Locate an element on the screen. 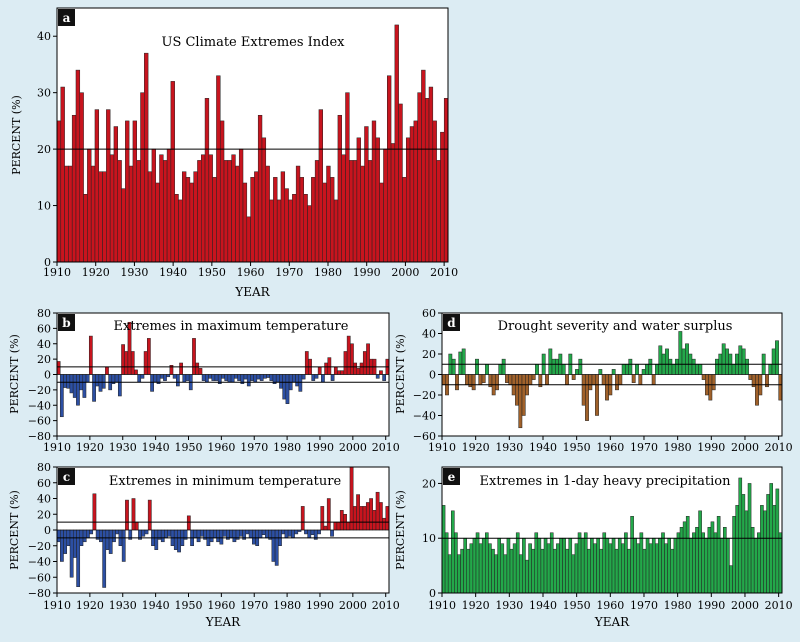  y-tick-label: −40 is located at coordinates (424, 416).